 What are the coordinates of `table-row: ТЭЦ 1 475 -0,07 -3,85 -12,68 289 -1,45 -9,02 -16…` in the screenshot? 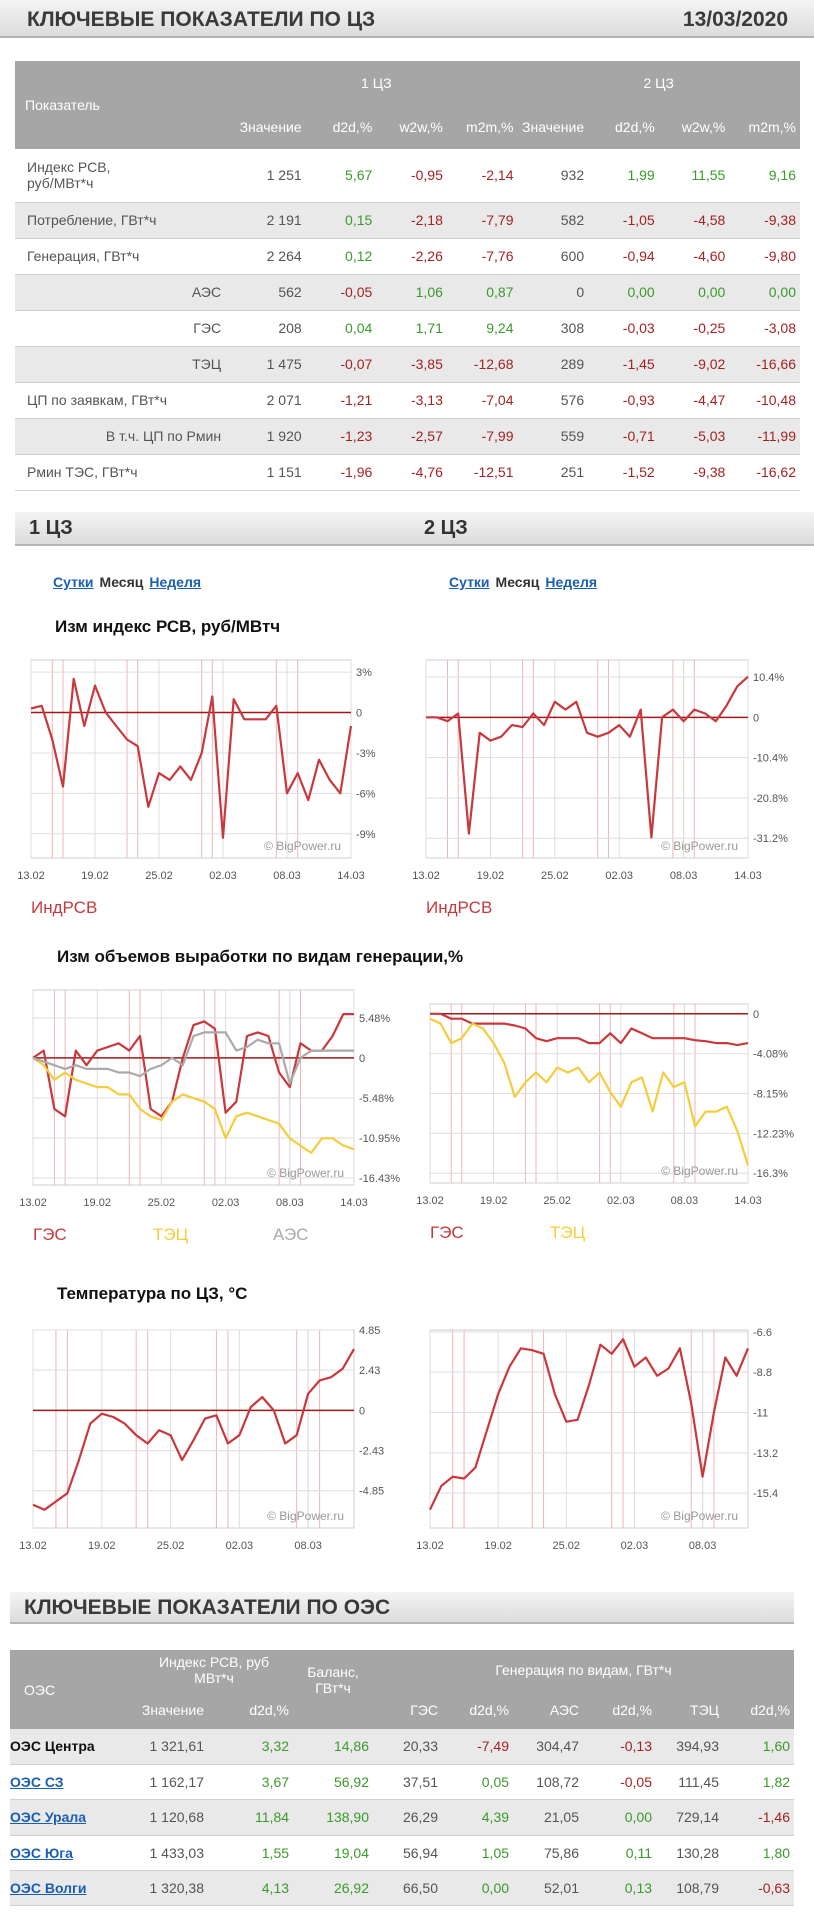 It's located at (407, 364).